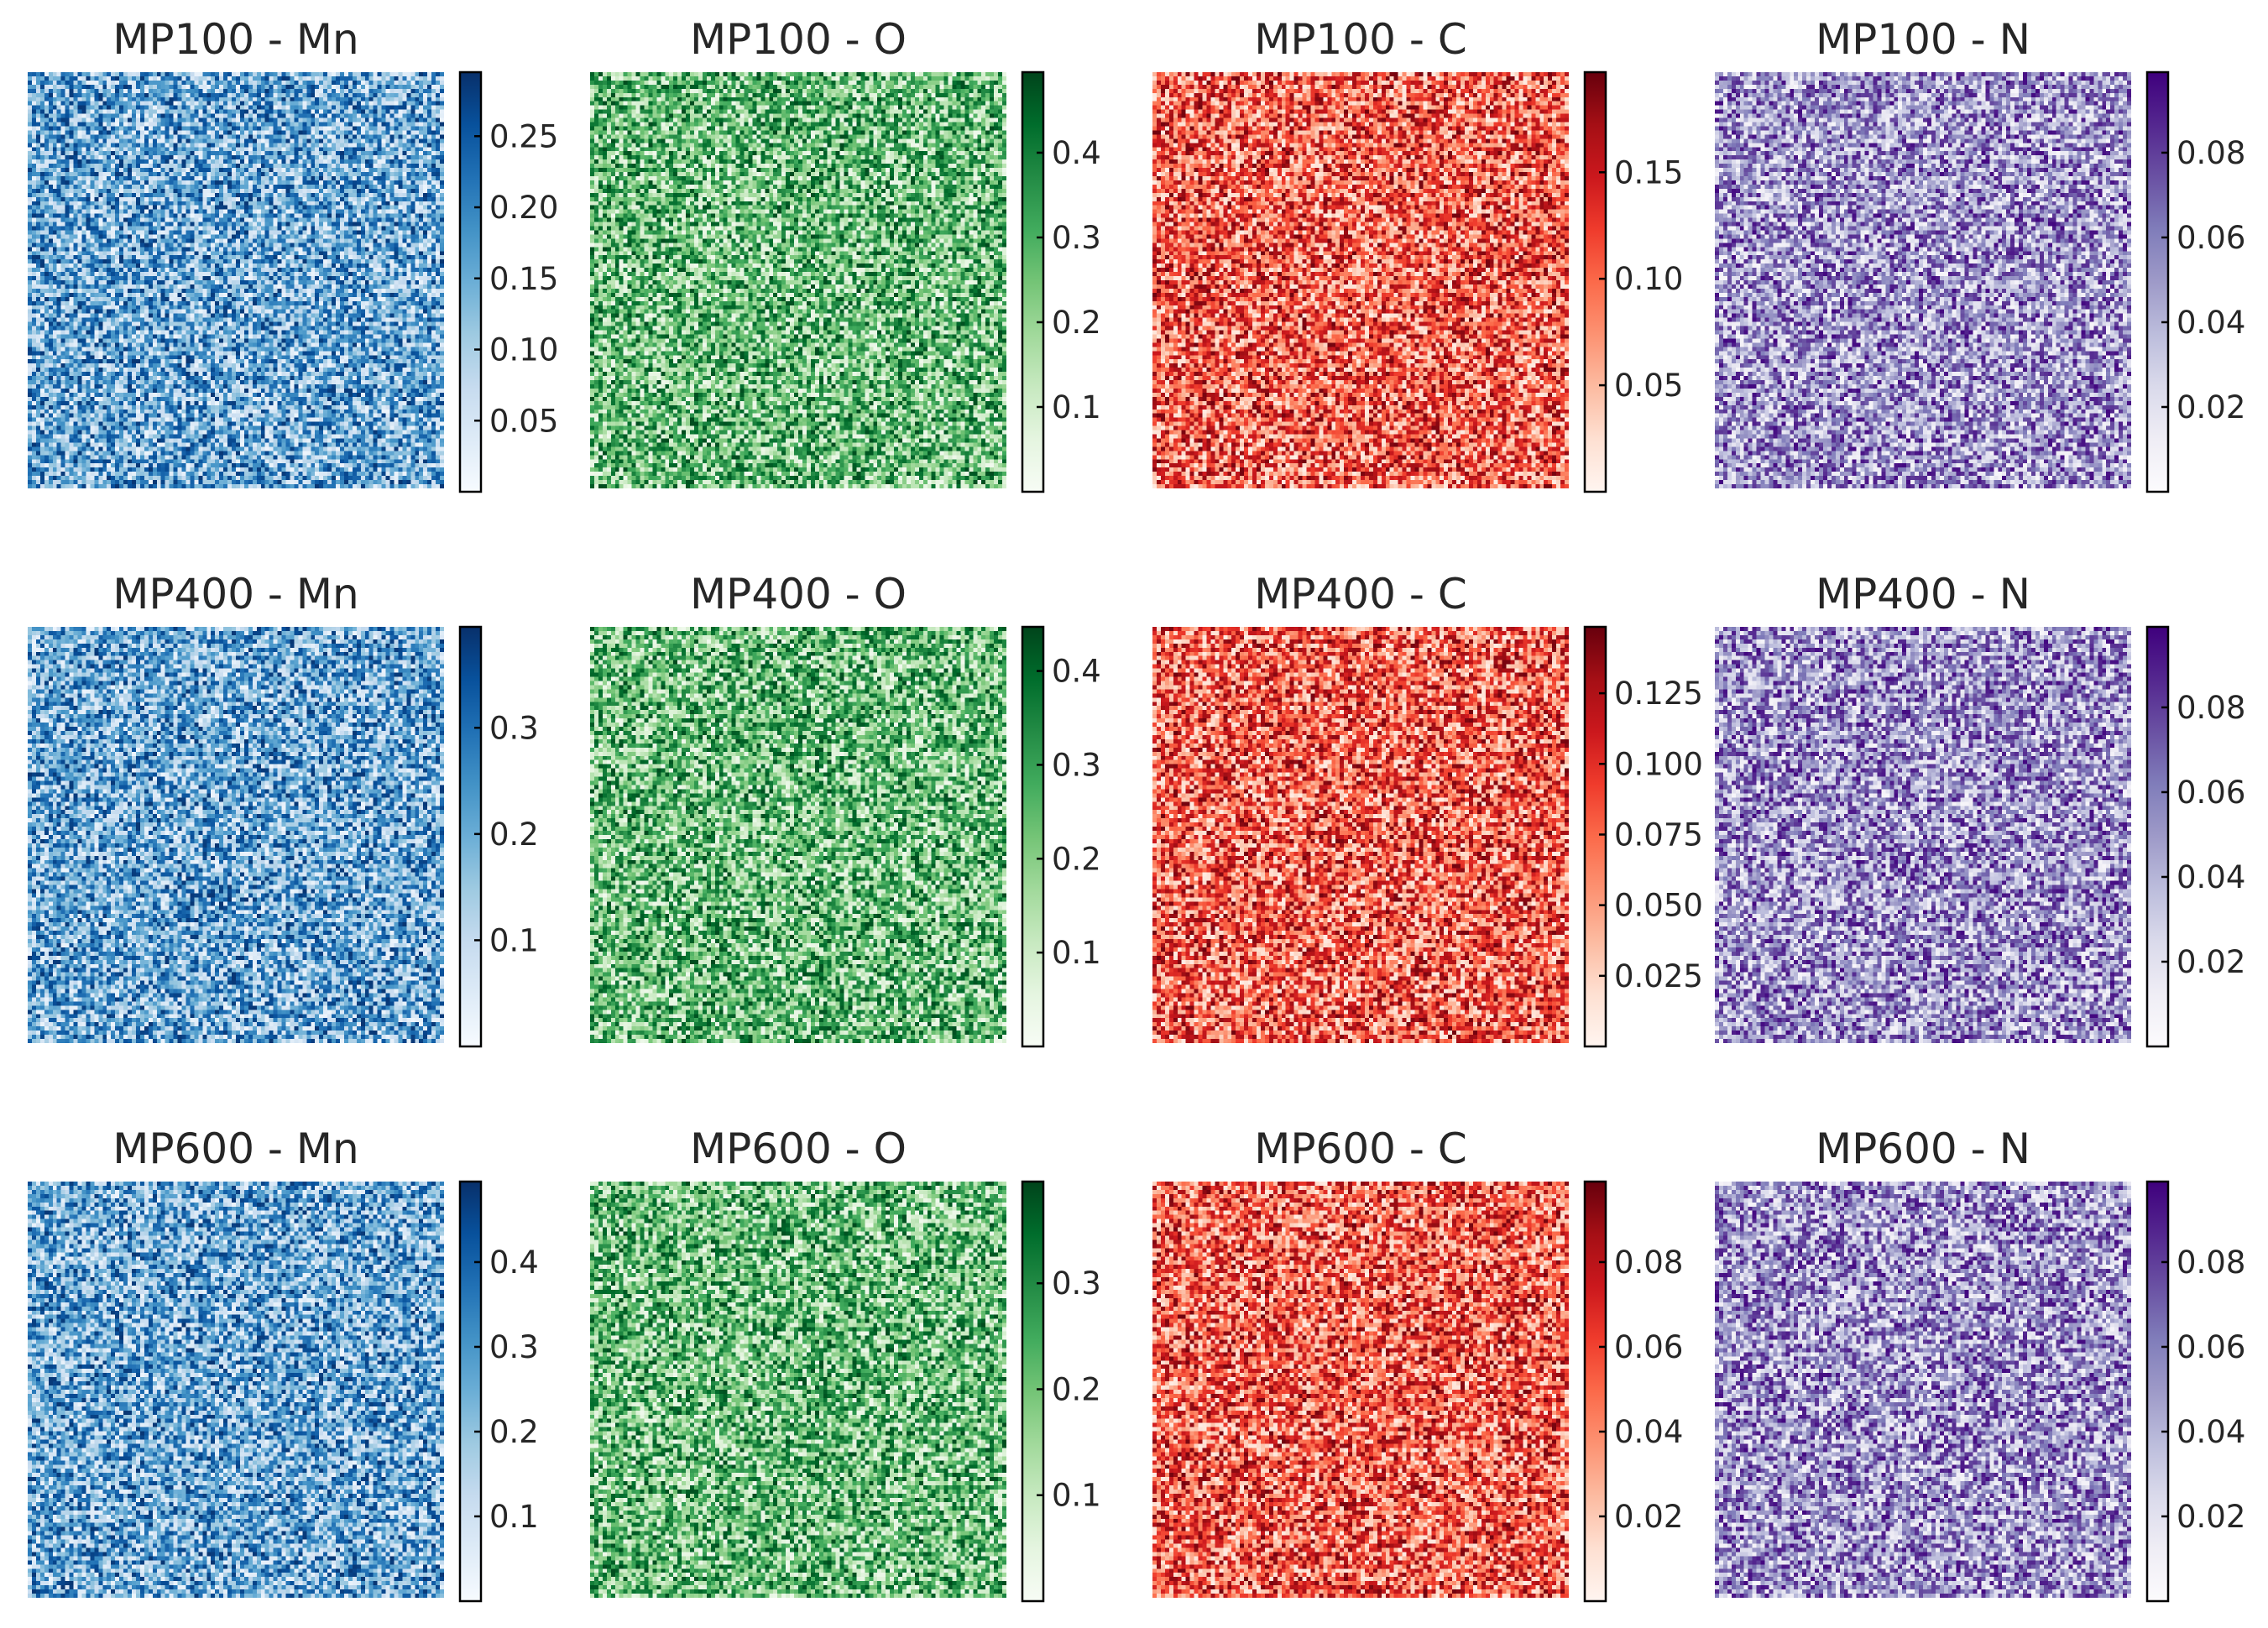 The image size is (2268, 1628). I want to click on panel-mp400-n: MP400 - N 0.02 0.04 0.06 0.08, so click(1980, 809).